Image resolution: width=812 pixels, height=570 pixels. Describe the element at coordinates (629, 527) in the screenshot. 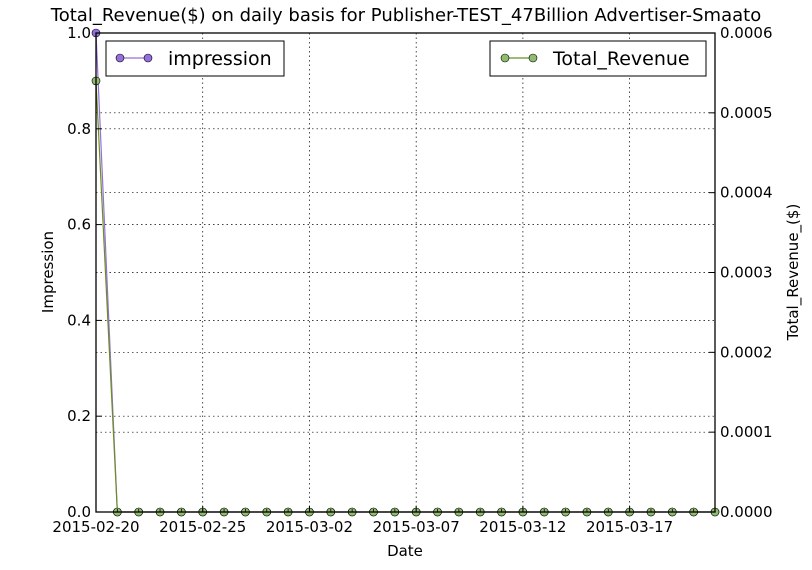

I see `x-tick-label: 2015-03-17` at that location.